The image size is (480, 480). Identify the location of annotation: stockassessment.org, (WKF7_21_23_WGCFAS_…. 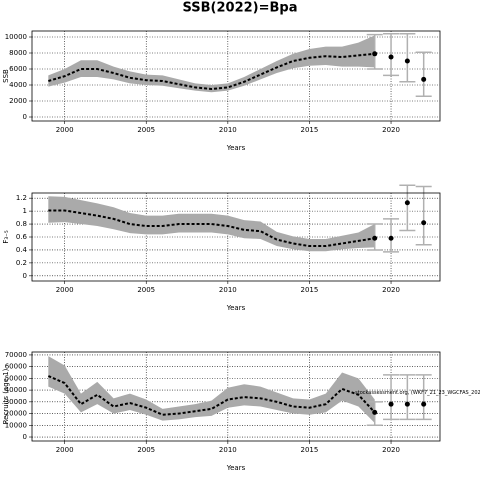
(417, 393).